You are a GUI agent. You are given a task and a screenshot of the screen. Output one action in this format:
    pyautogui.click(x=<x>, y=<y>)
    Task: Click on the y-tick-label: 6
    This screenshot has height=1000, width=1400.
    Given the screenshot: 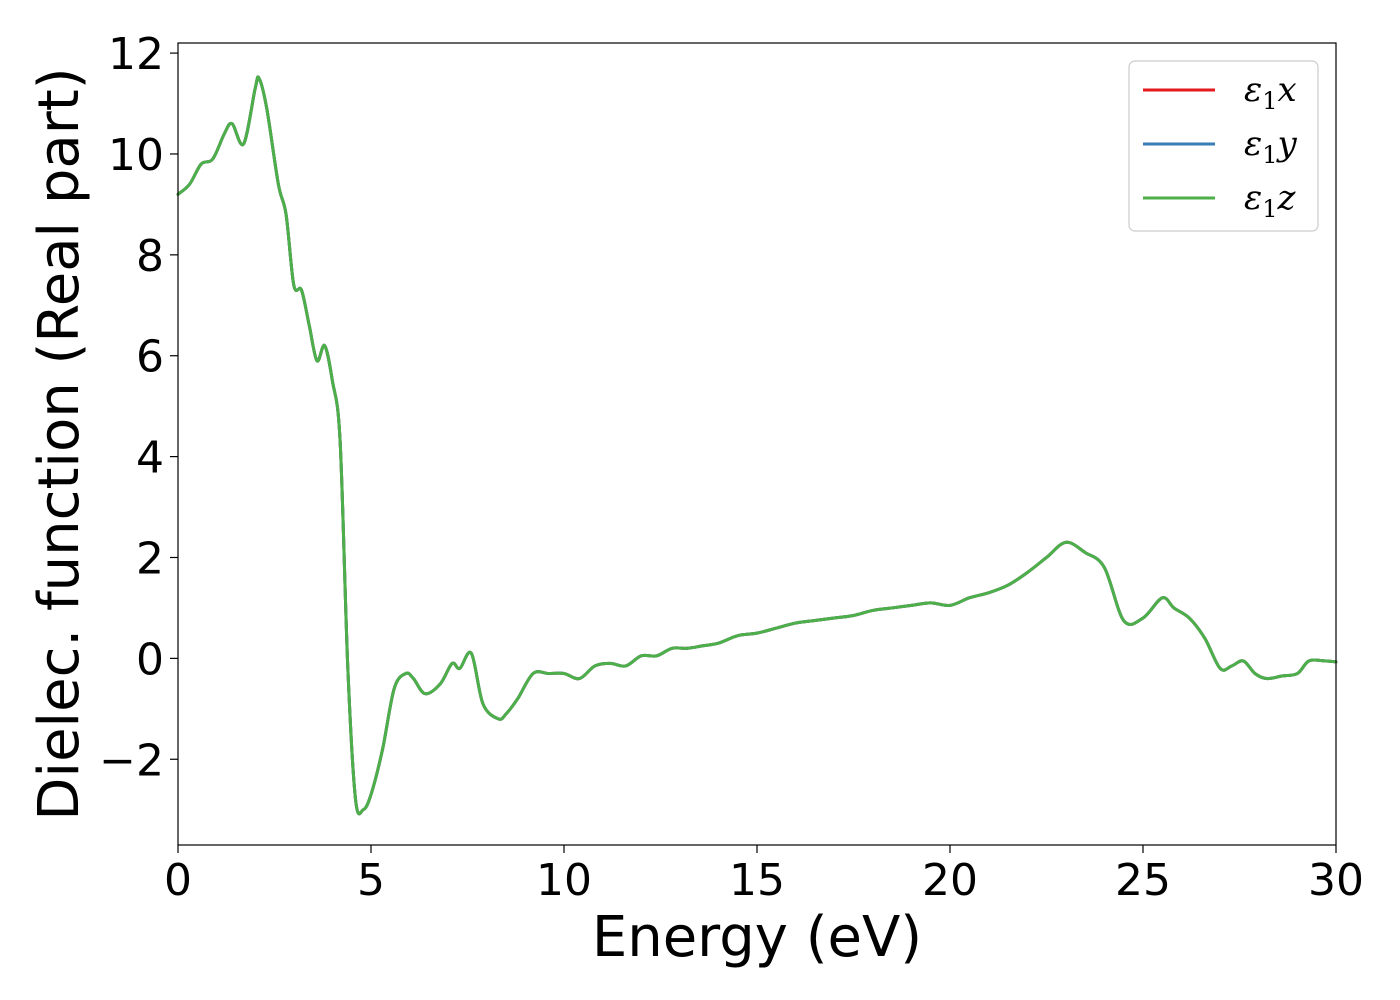 What is the action you would take?
    pyautogui.click(x=150, y=357)
    